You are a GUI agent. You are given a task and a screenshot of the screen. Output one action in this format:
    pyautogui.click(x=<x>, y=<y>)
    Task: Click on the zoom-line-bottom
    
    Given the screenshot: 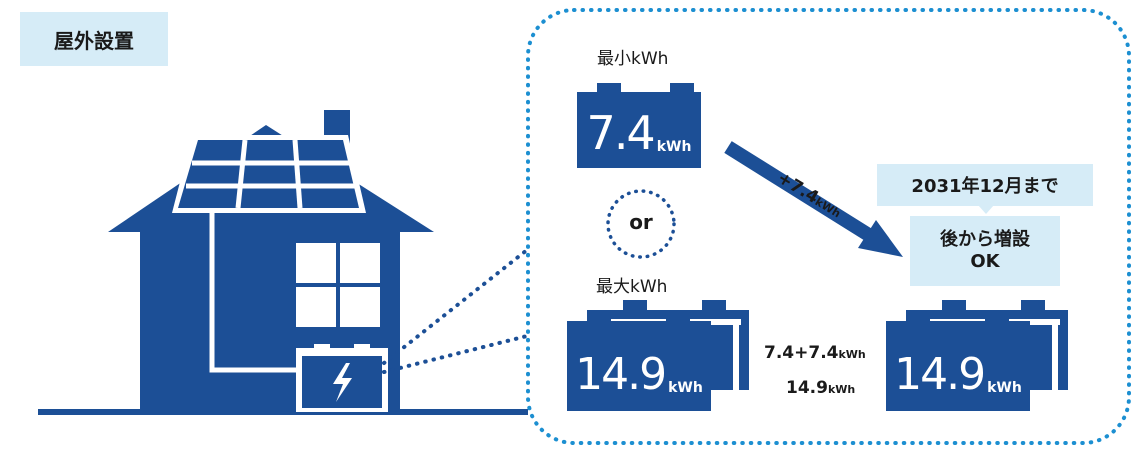 What is the action you would take?
    pyautogui.click(x=455, y=354)
    